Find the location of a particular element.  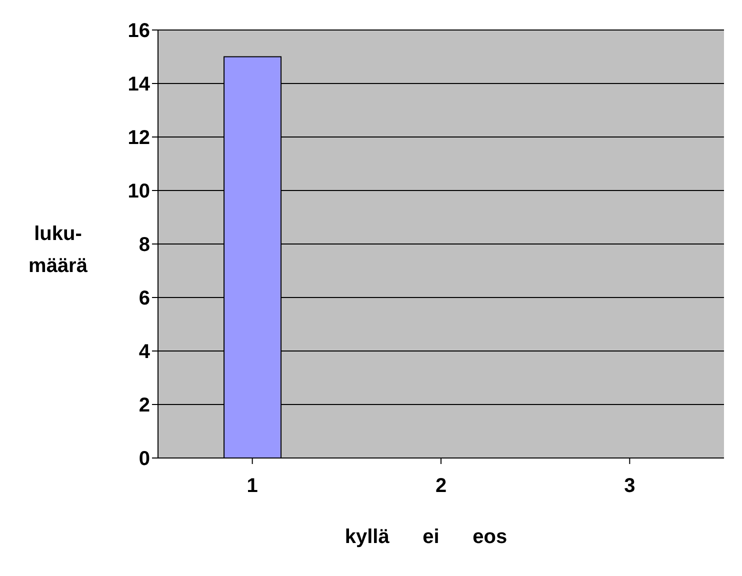

x-tick-label: 1 is located at coordinates (252, 486).